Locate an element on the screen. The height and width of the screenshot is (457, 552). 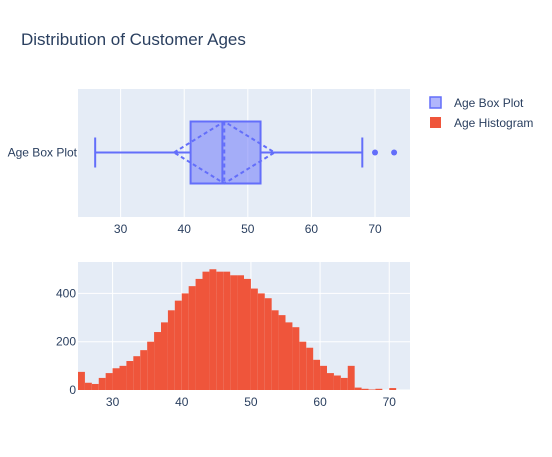
histogram-x-tick-label: 30 is located at coordinates (113, 402).